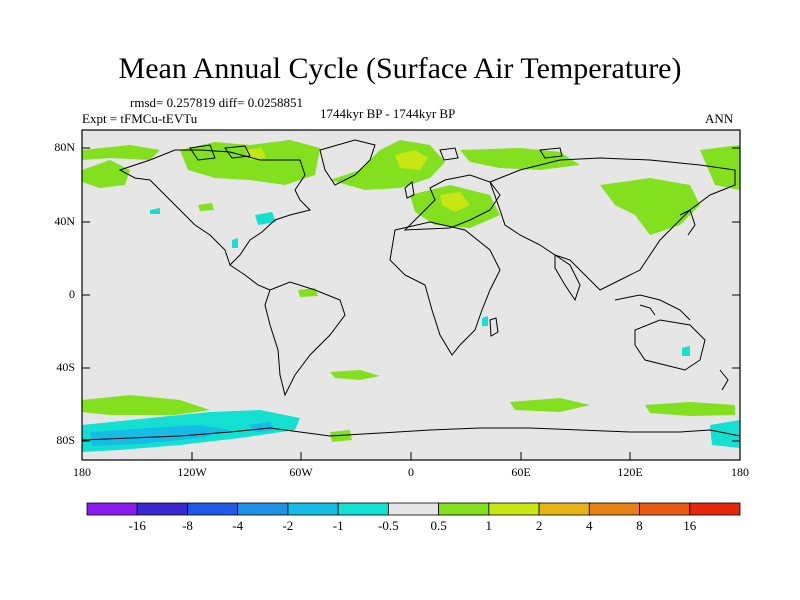  Describe the element at coordinates (388, 525) in the screenshot. I see `colorbar-tick-label: -0.5` at that location.